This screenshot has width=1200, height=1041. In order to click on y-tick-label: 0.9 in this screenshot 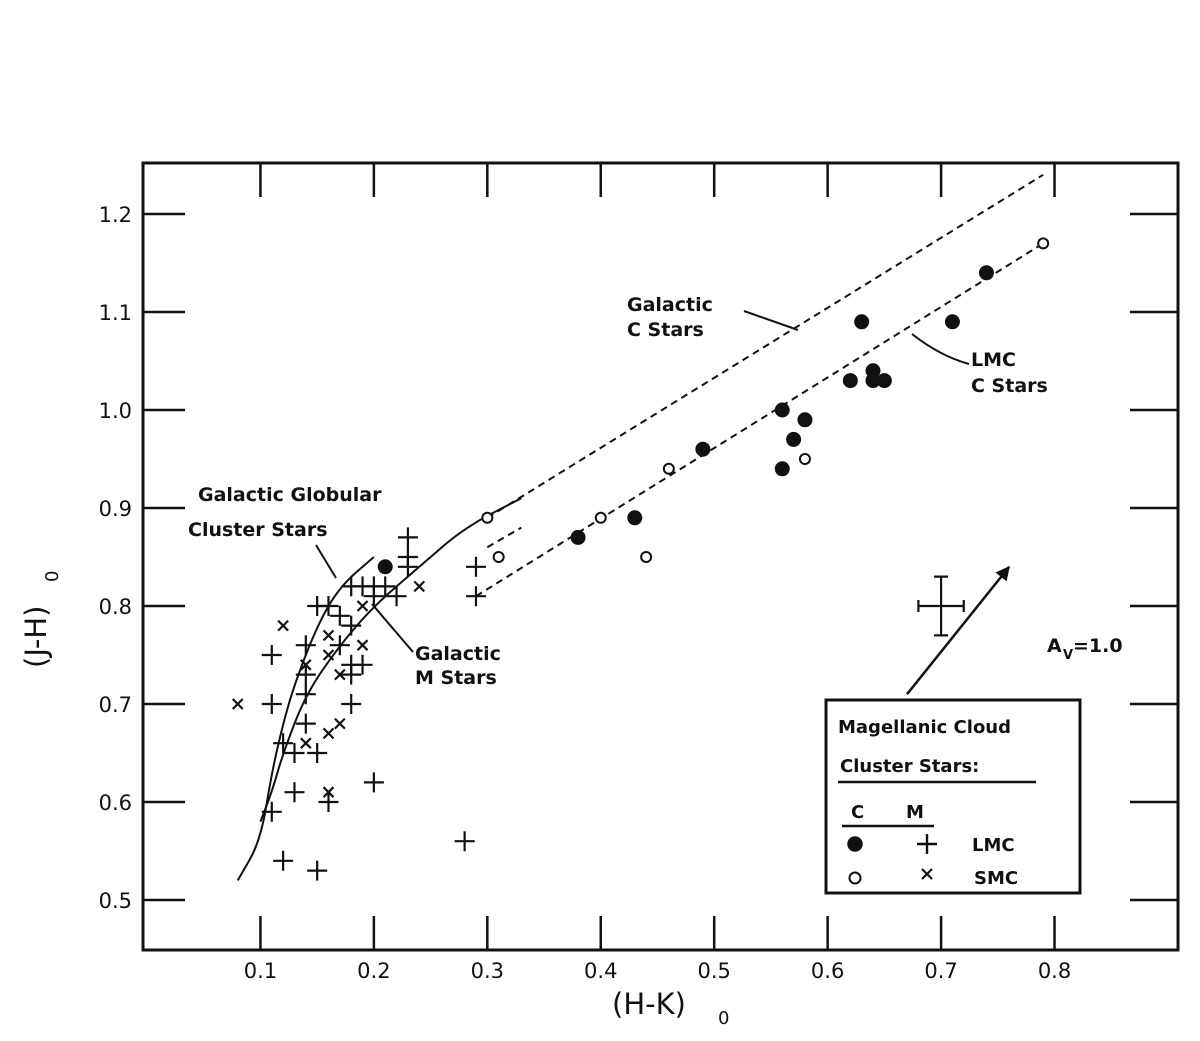, I will do `click(115, 509)`.